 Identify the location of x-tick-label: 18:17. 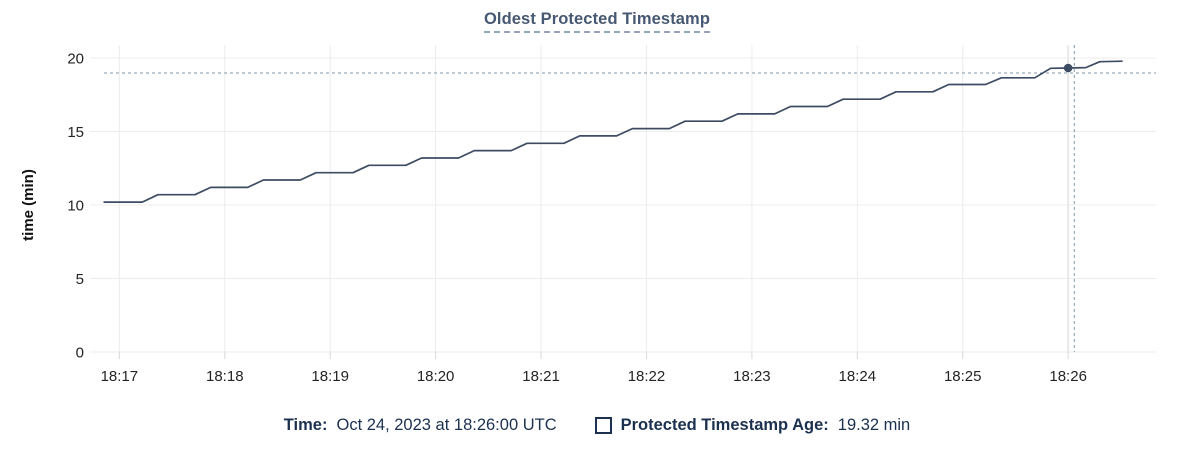
(120, 376).